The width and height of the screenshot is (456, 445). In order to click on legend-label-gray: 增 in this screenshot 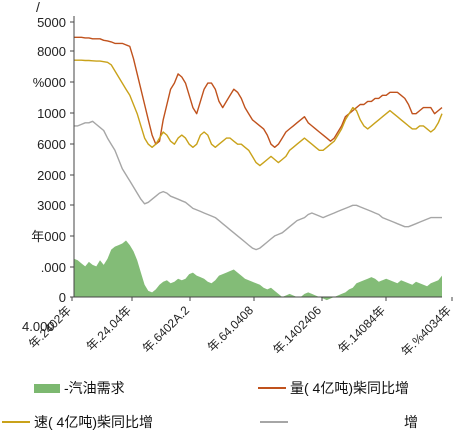, I will do `click(411, 422)`.